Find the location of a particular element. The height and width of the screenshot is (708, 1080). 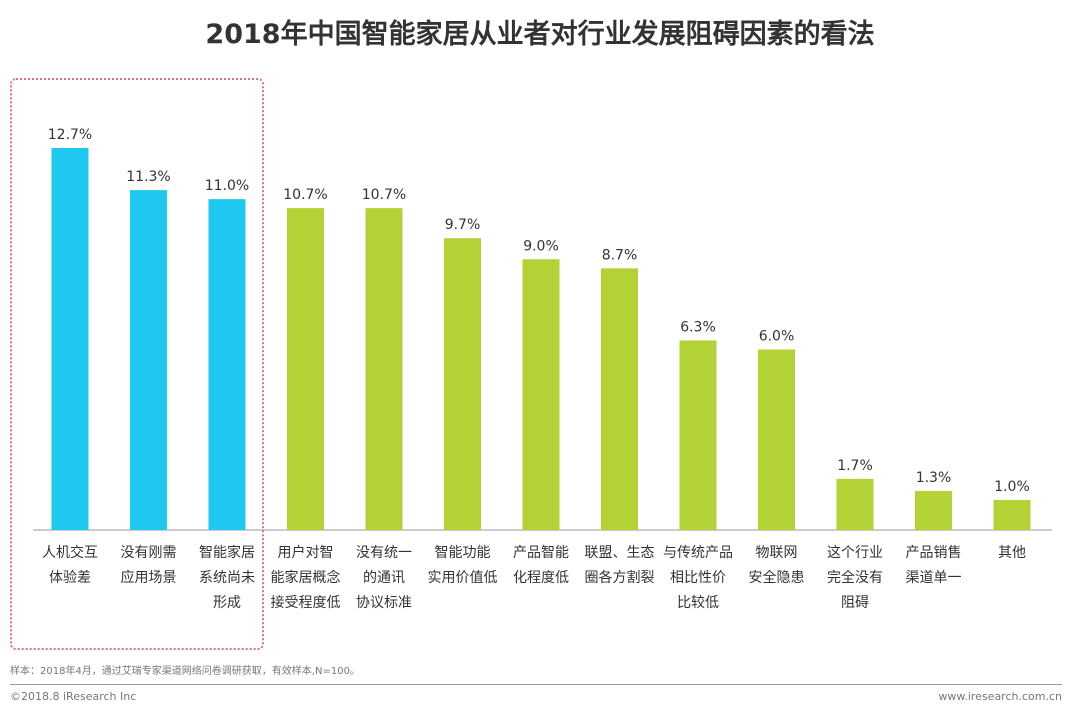

category-label-line: 形成 is located at coordinates (227, 603).